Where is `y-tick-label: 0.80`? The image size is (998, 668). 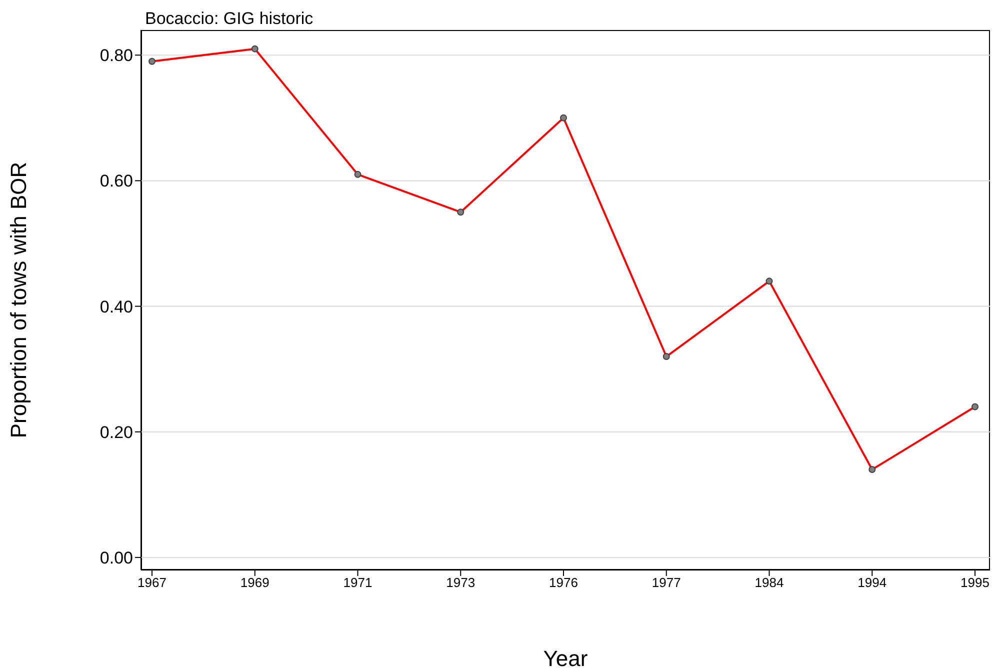 y-tick-label: 0.80 is located at coordinates (116, 56).